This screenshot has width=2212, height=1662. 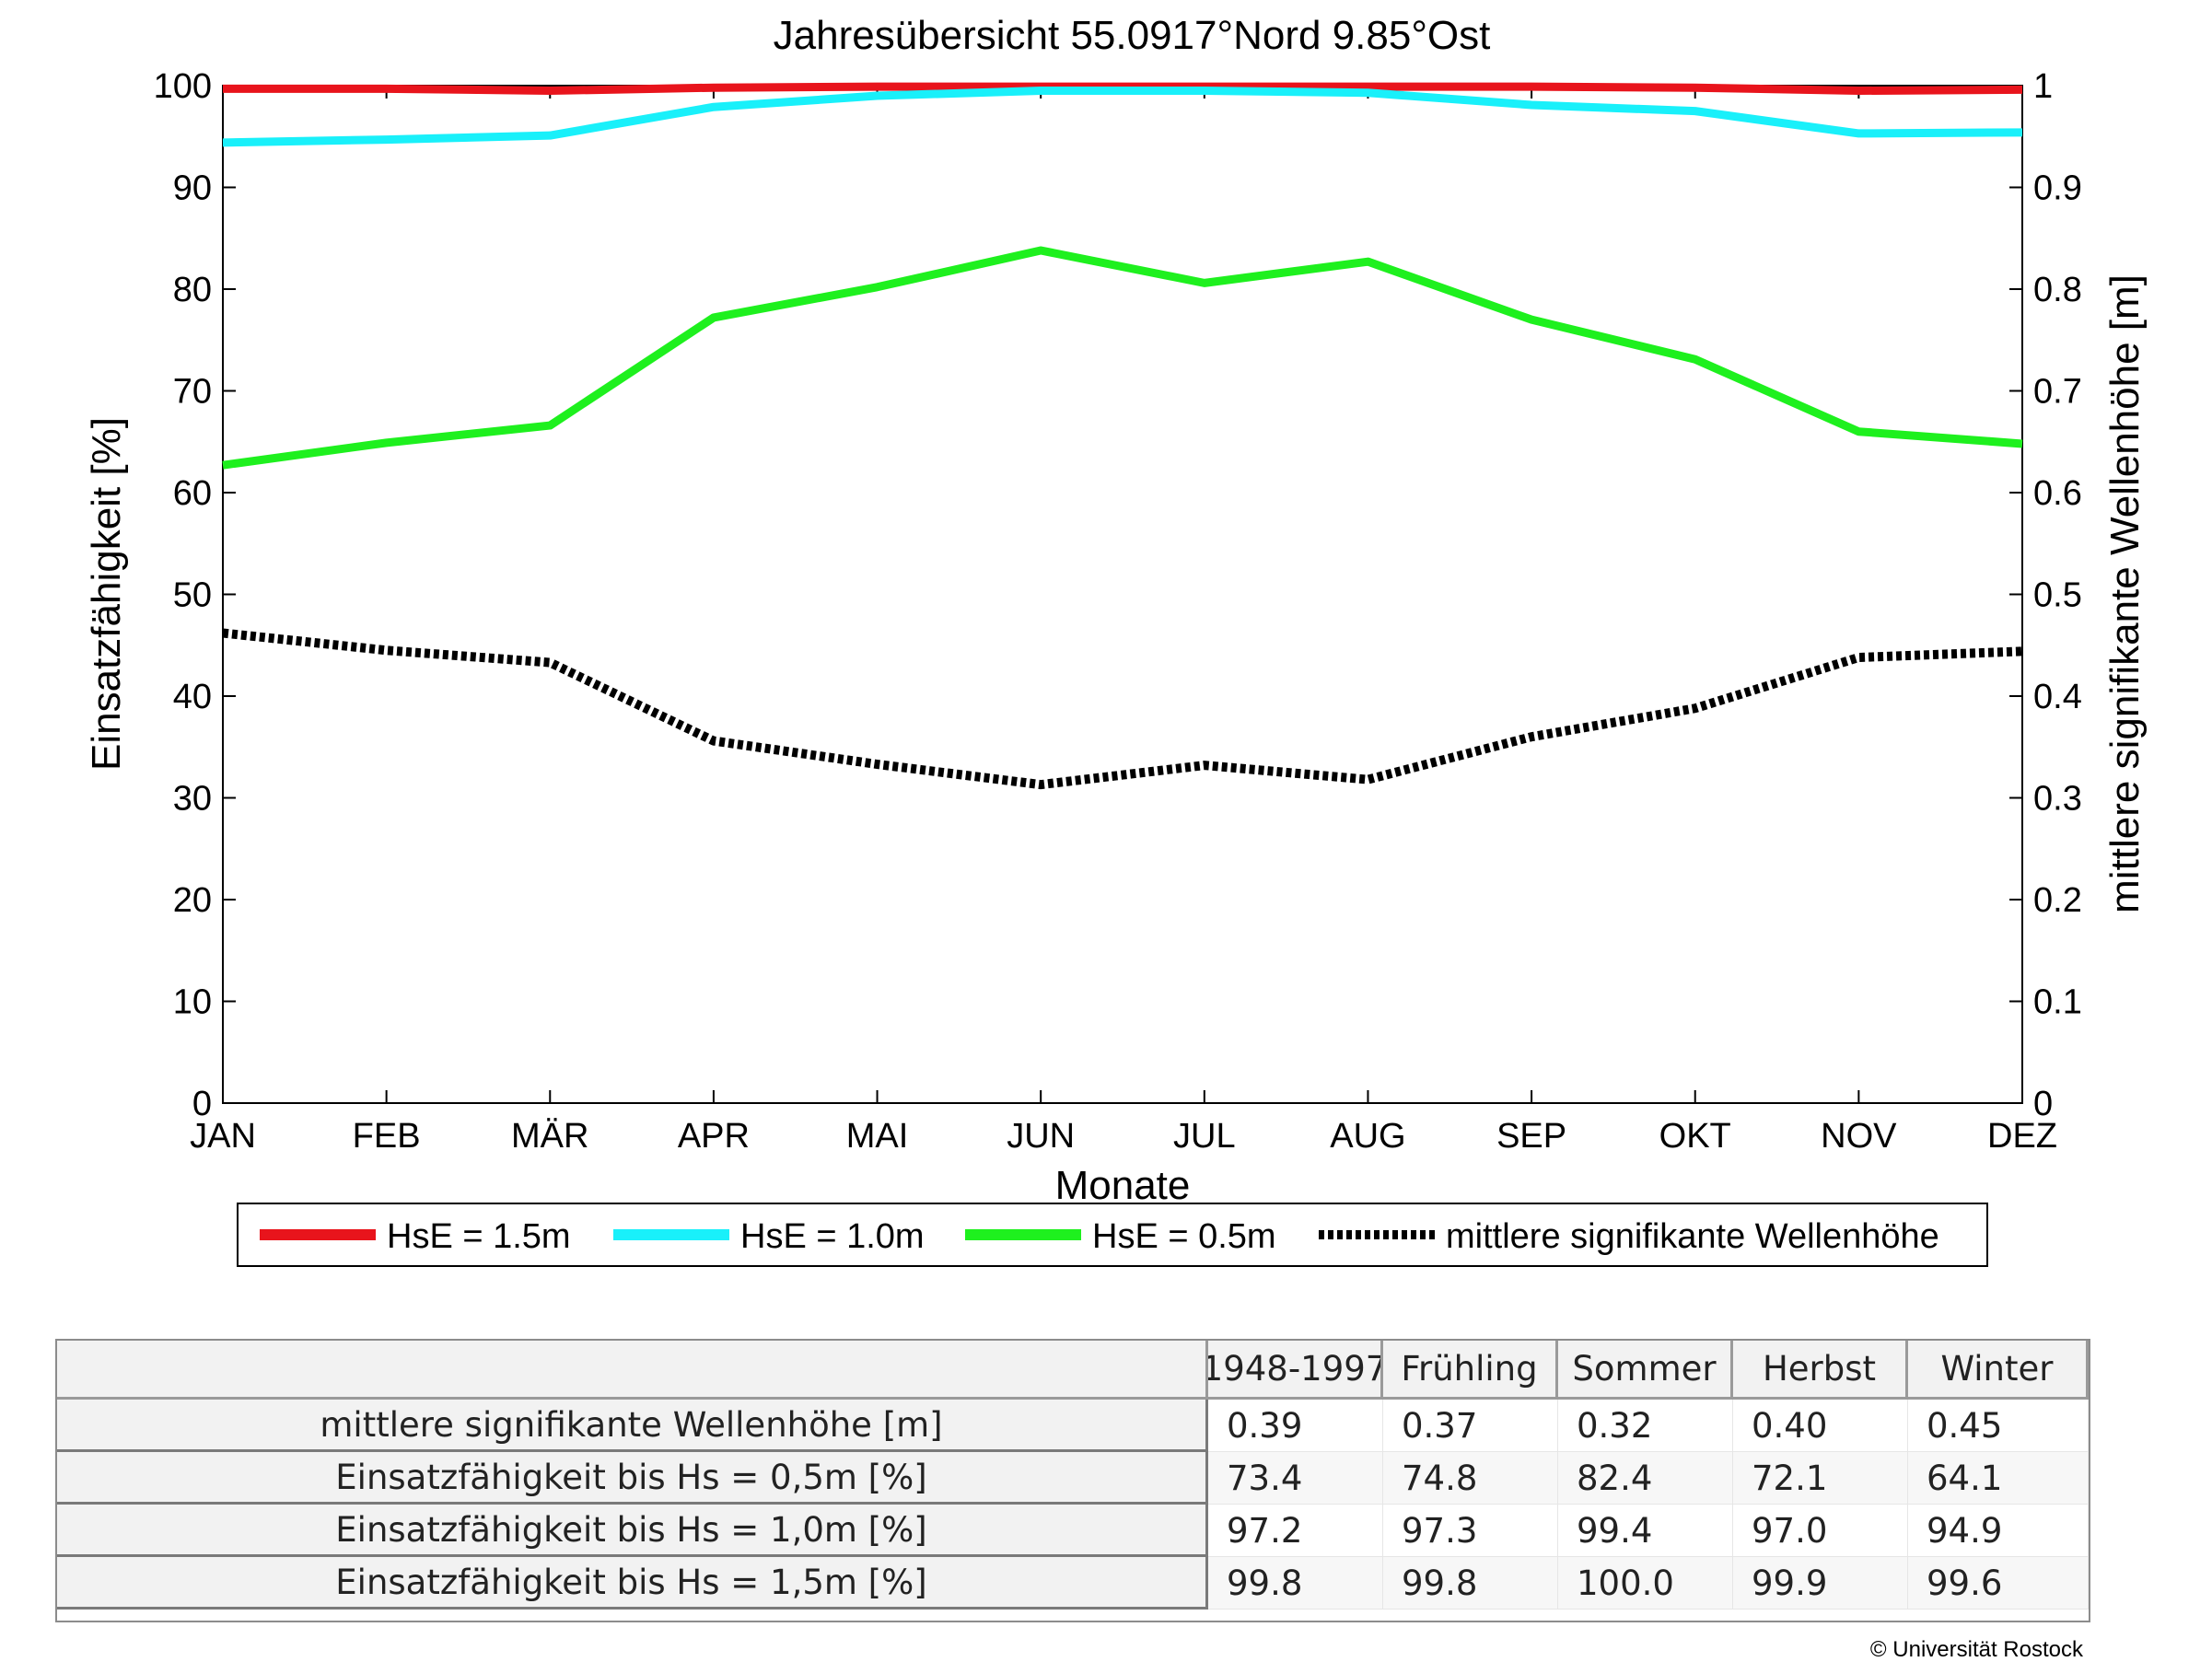 What do you see at coordinates (1646, 1426) in the screenshot?
I see `table-cell: 0.32` at bounding box center [1646, 1426].